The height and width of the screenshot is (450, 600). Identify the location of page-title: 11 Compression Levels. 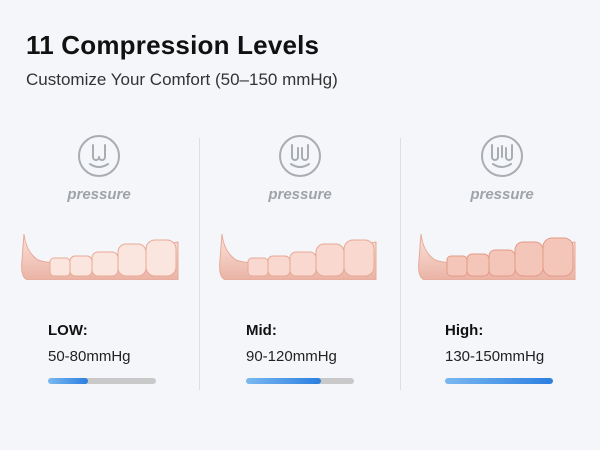
(173, 45).